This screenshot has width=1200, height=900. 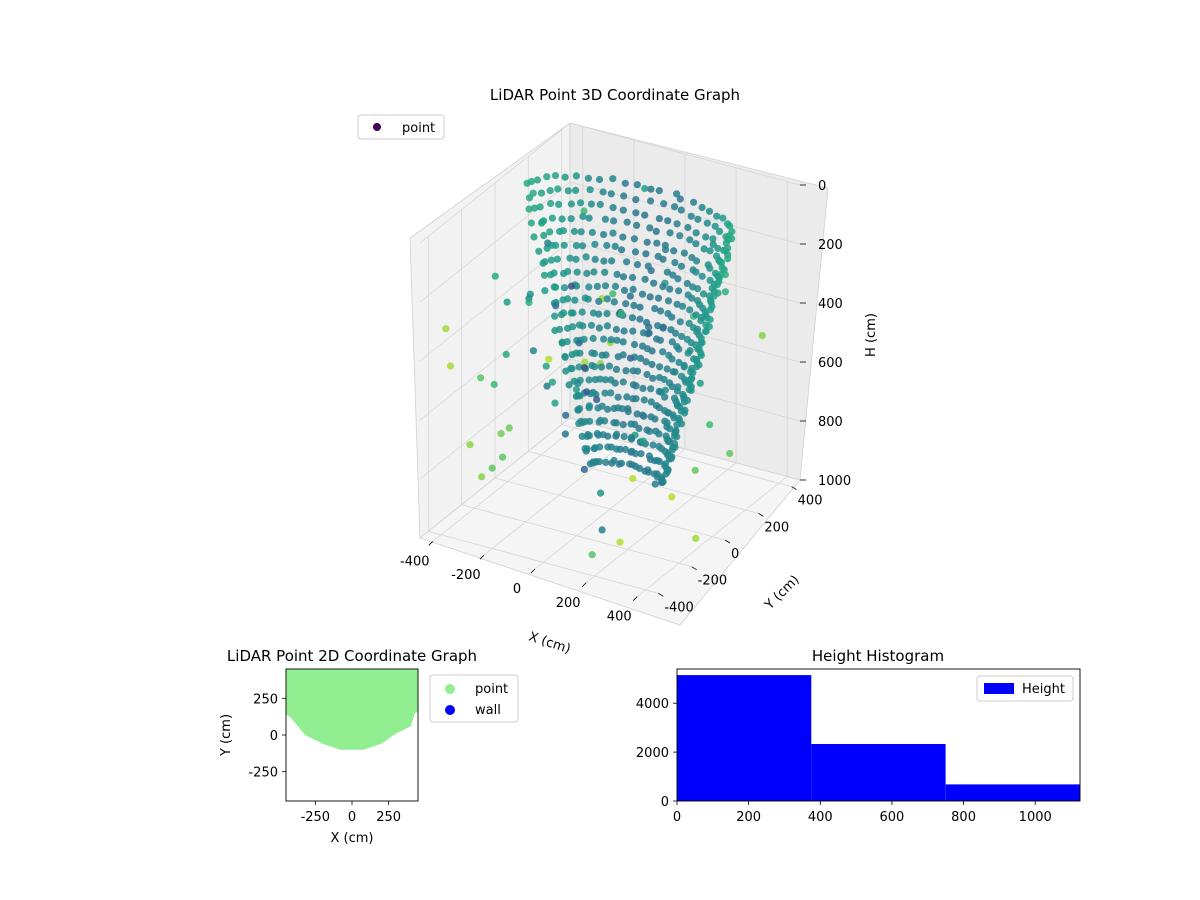 I want to click on ticks-2d: -250 0 250 250 0 -250, so click(x=324, y=758).